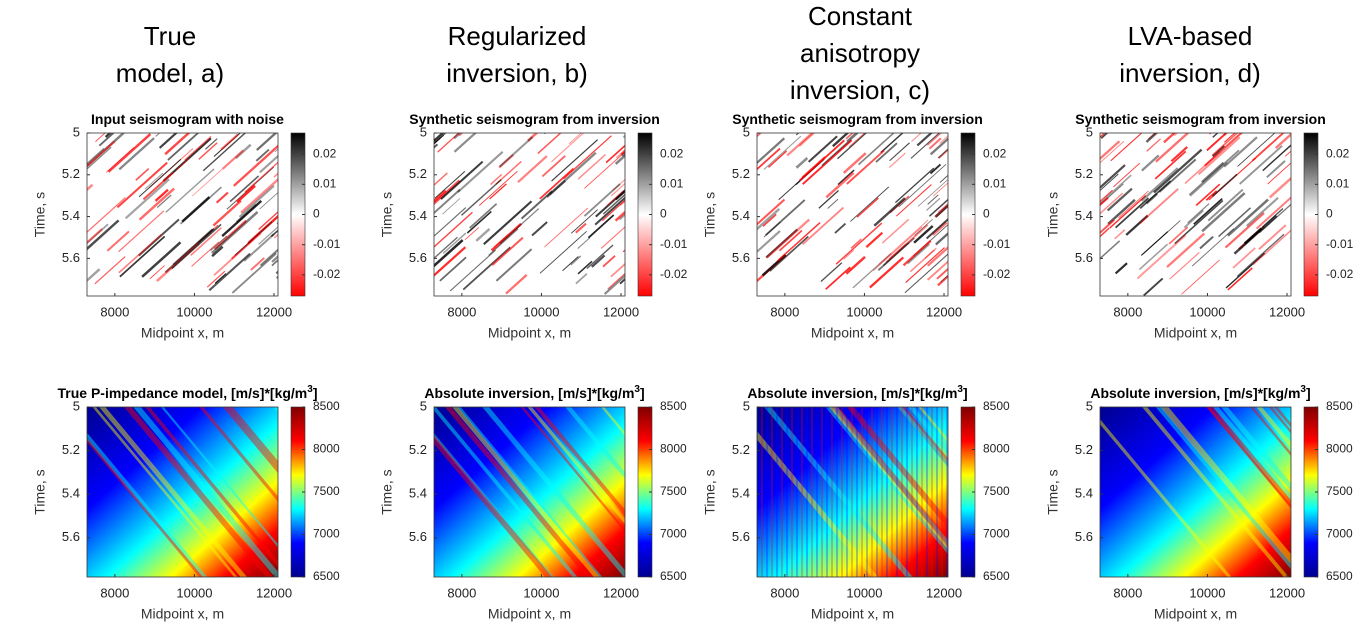  What do you see at coordinates (517, 73) in the screenshot?
I see `column-header: inversion, b)` at bounding box center [517, 73].